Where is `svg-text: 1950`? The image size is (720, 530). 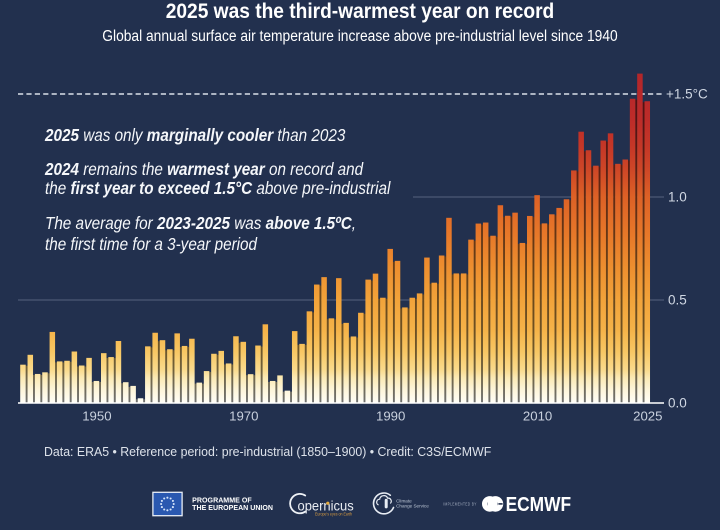
svg-text: 1950 is located at coordinates (96, 416).